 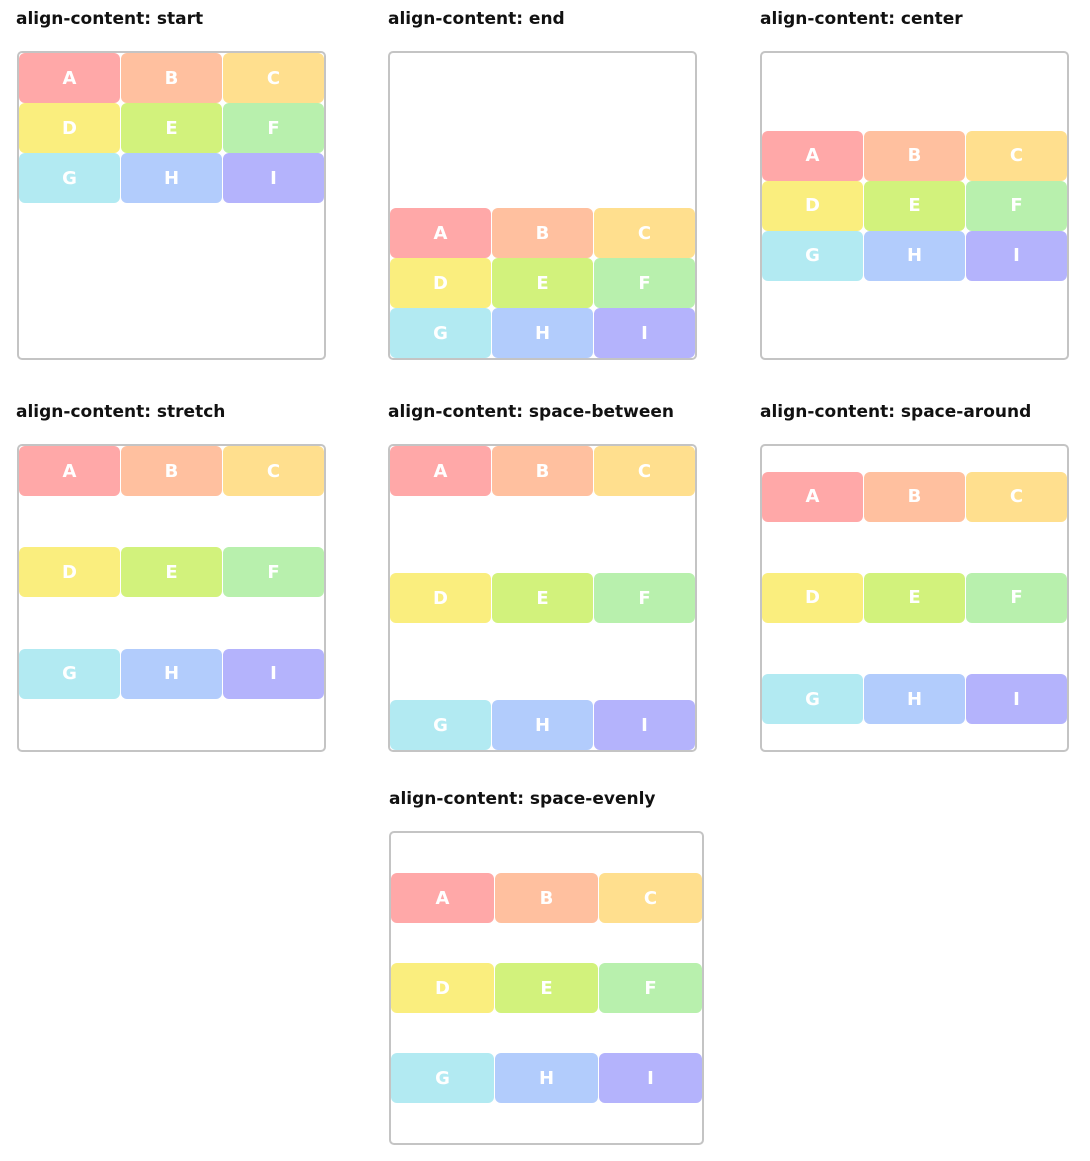 What do you see at coordinates (110, 19) in the screenshot?
I see `panel-title: align-content: start` at bounding box center [110, 19].